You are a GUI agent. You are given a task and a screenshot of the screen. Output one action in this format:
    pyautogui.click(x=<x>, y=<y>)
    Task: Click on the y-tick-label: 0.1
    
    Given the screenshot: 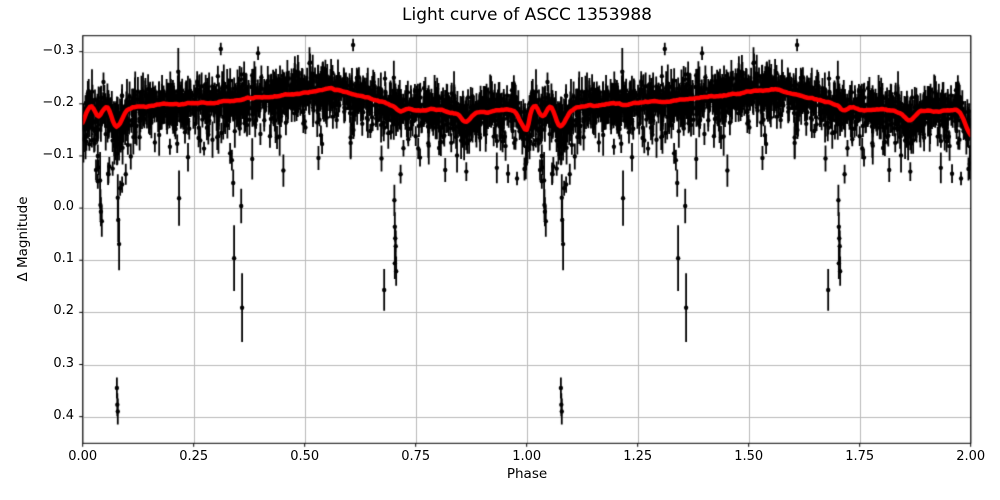 What is the action you would take?
    pyautogui.click(x=63, y=259)
    